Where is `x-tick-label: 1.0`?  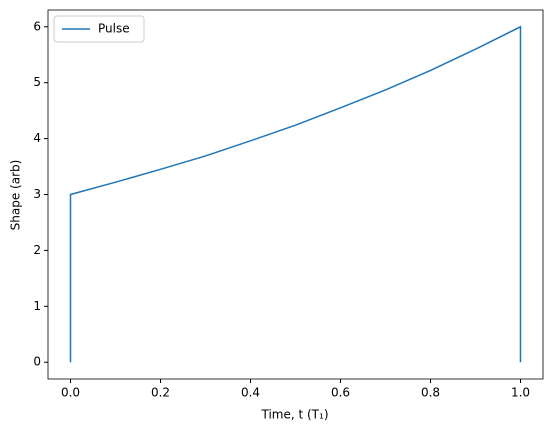
x-tick-label: 1.0 is located at coordinates (520, 393).